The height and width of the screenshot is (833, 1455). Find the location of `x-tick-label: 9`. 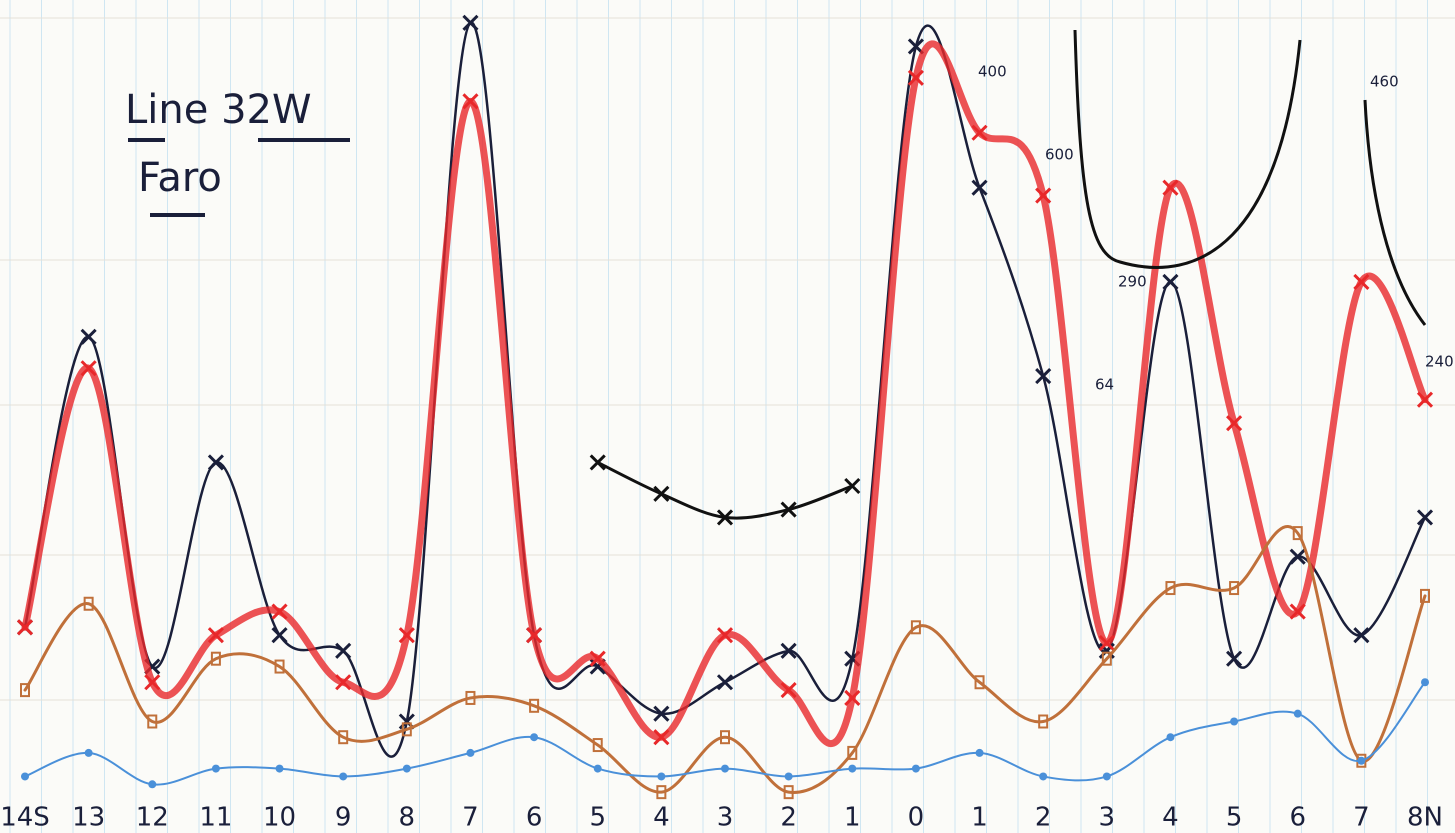

x-tick-label: 9 is located at coordinates (343, 818).